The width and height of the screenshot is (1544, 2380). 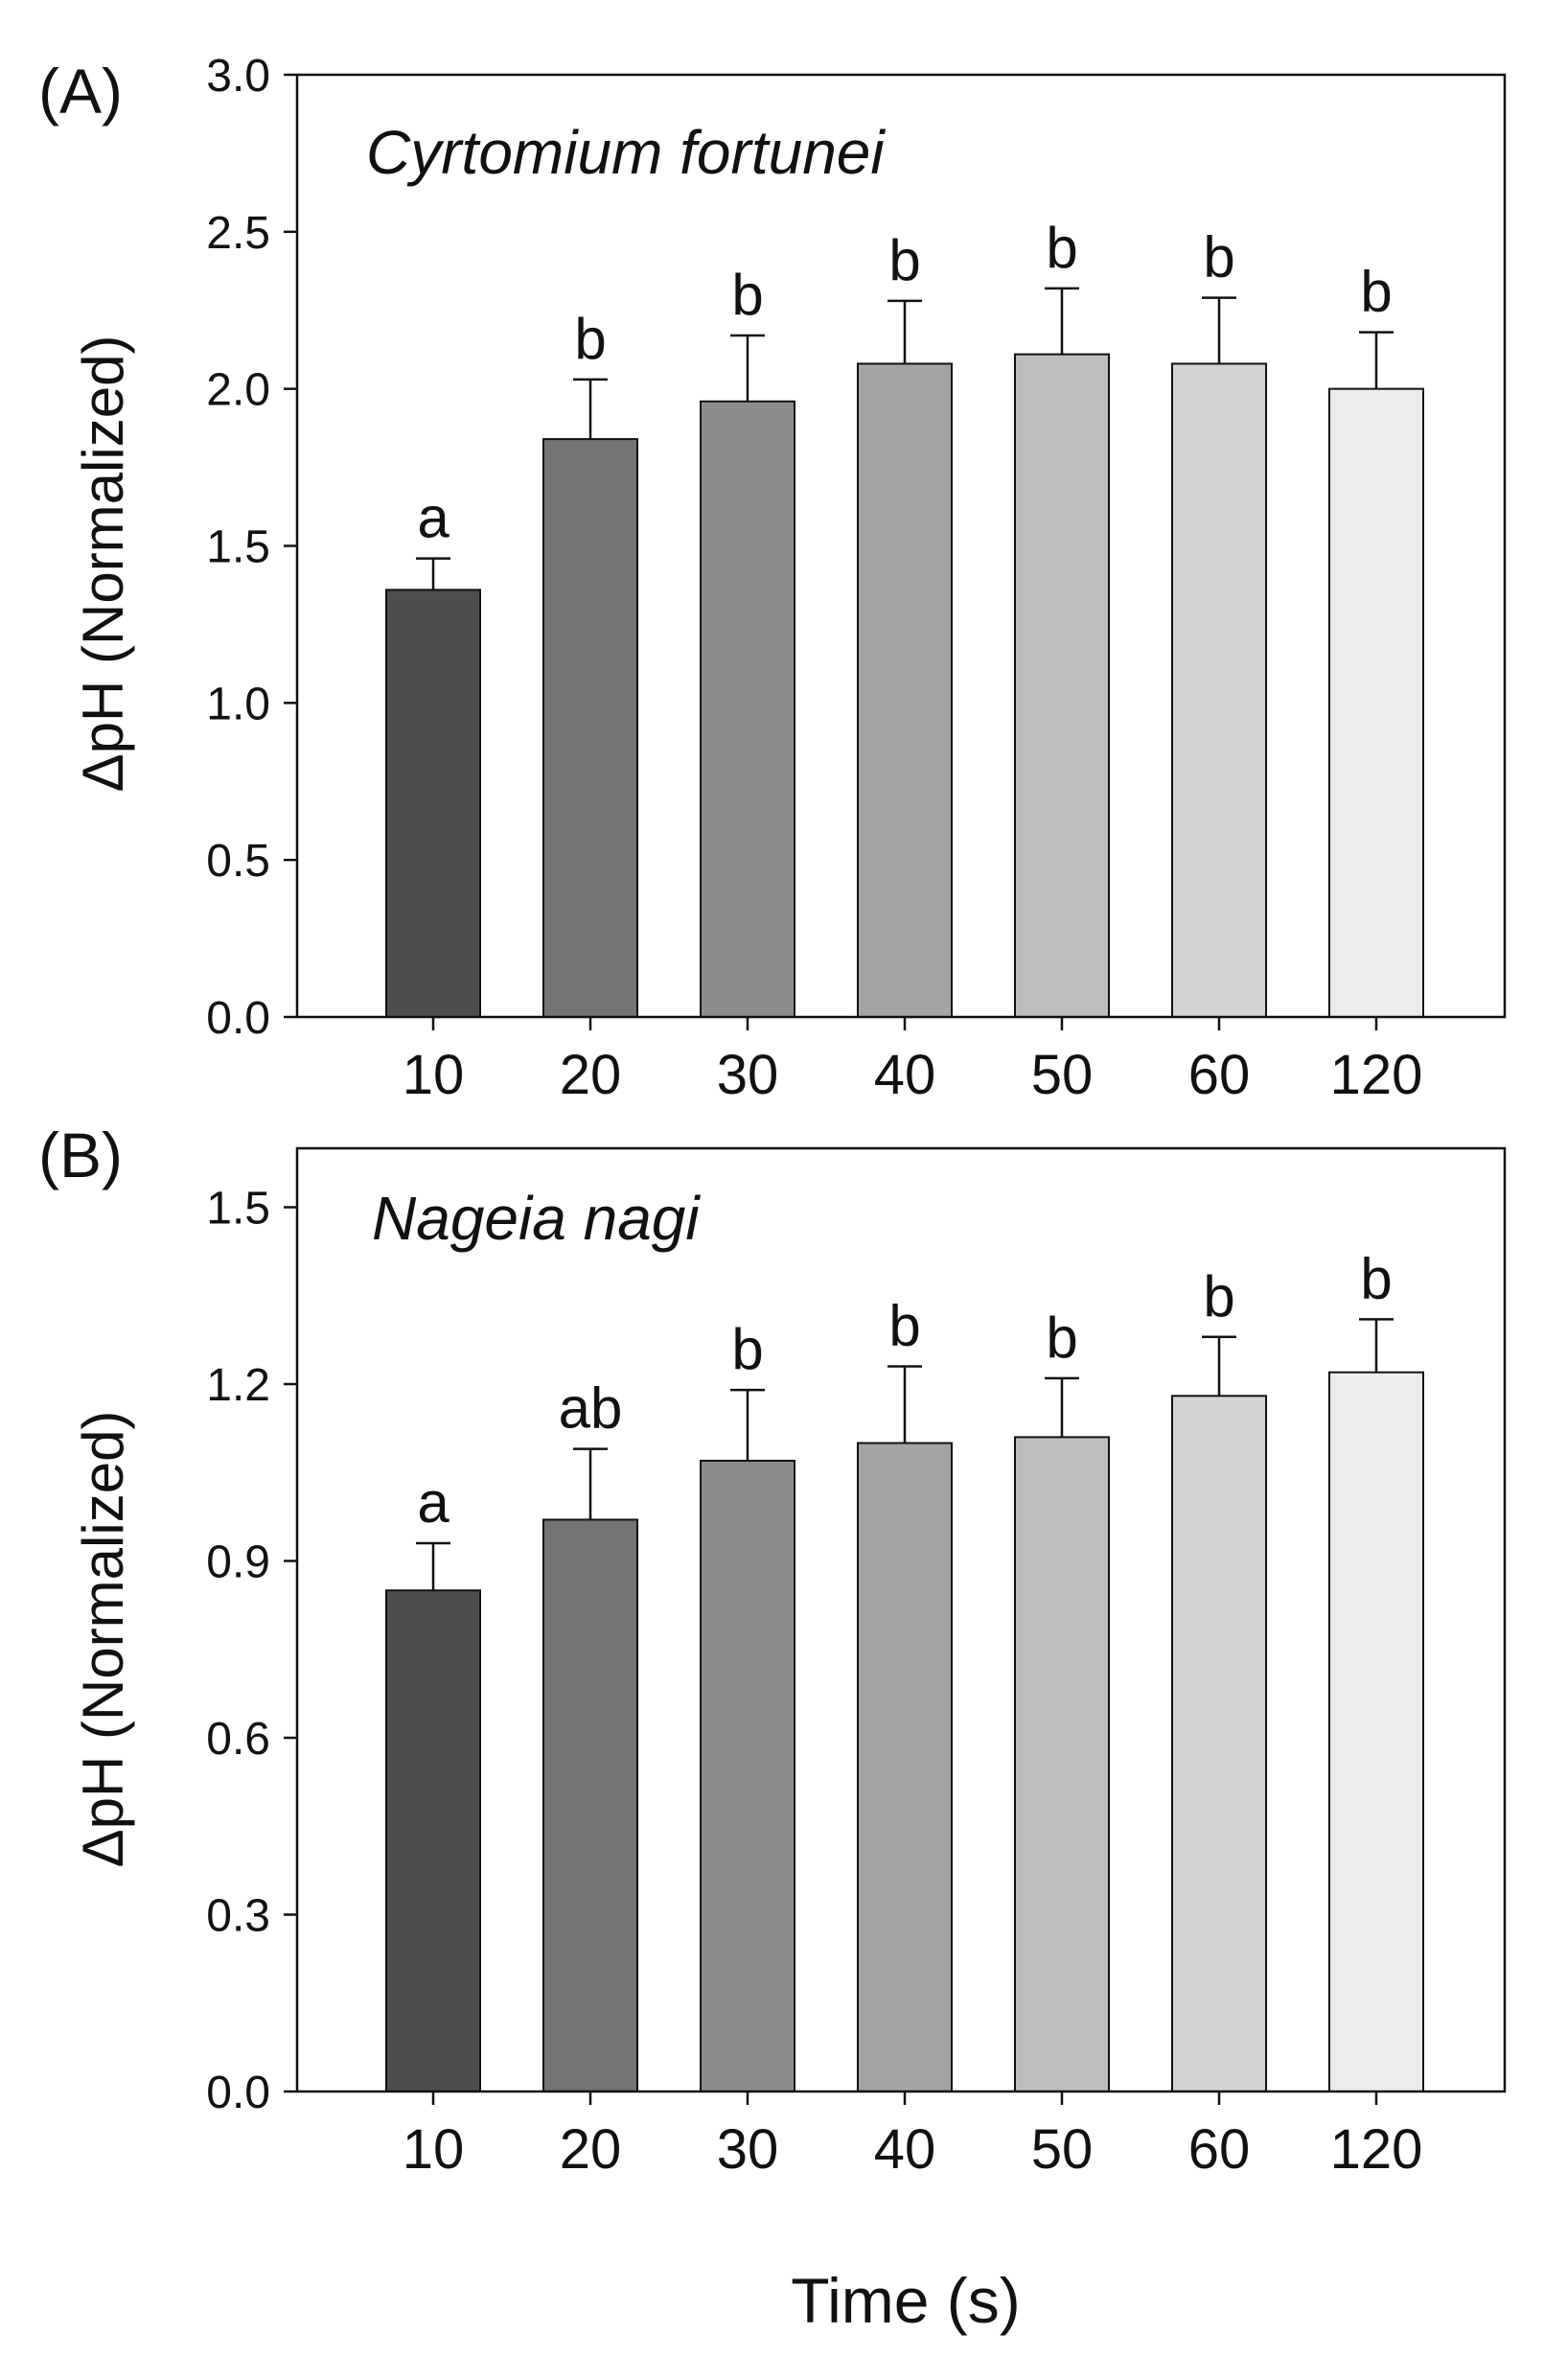 What do you see at coordinates (80, 1155) in the screenshot?
I see `panel-b-label: (B)` at bounding box center [80, 1155].